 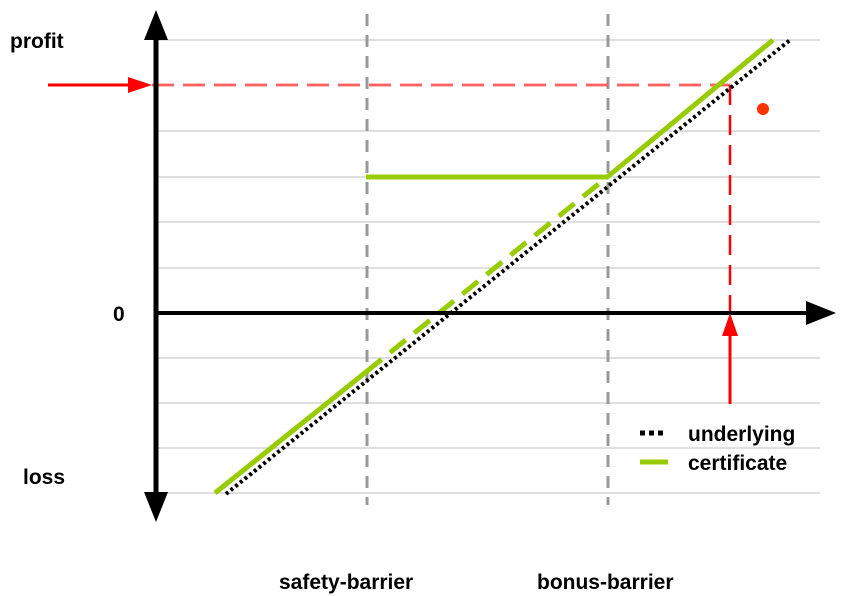 What do you see at coordinates (730, 324) in the screenshot?
I see `underlying-price-arrowhead` at bounding box center [730, 324].